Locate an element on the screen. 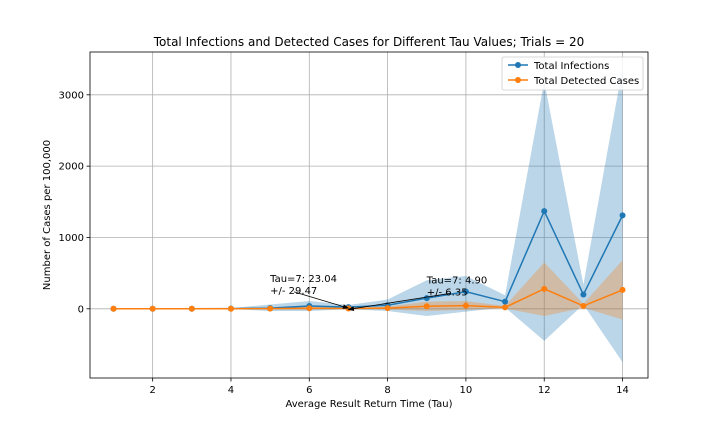 Image resolution: width=720 pixels, height=432 pixels. x-tick-label-8: 8 is located at coordinates (387, 390).